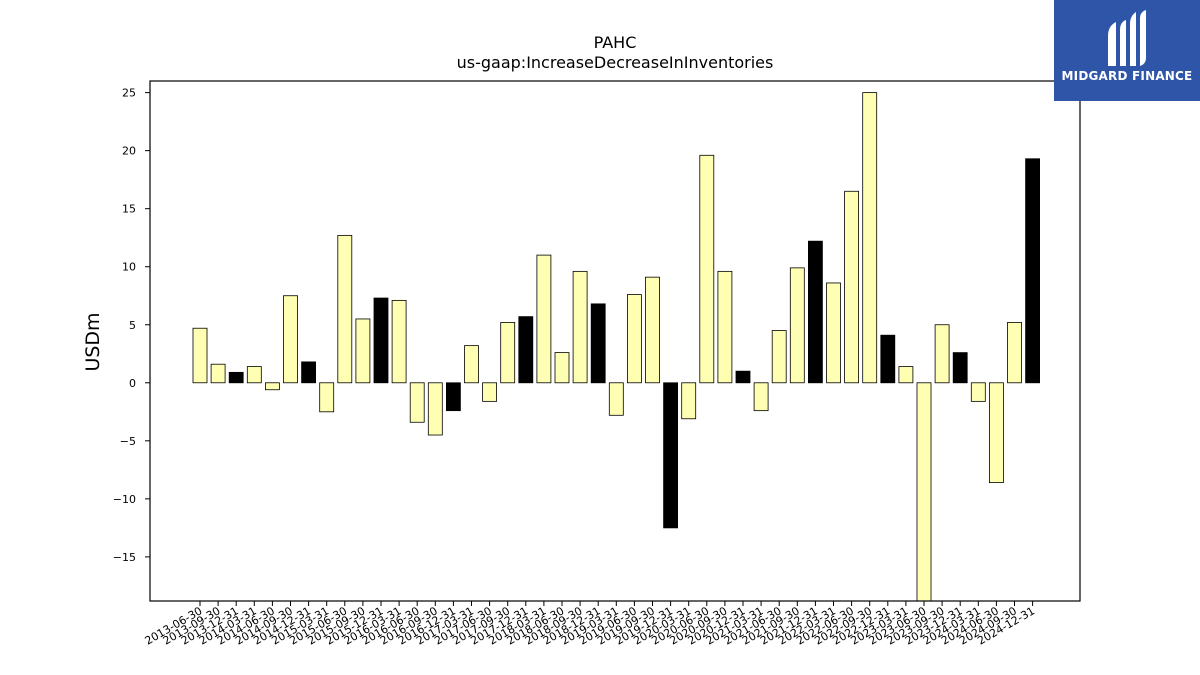  Describe the element at coordinates (129, 209) in the screenshot. I see `y-tick-label: 15` at that location.